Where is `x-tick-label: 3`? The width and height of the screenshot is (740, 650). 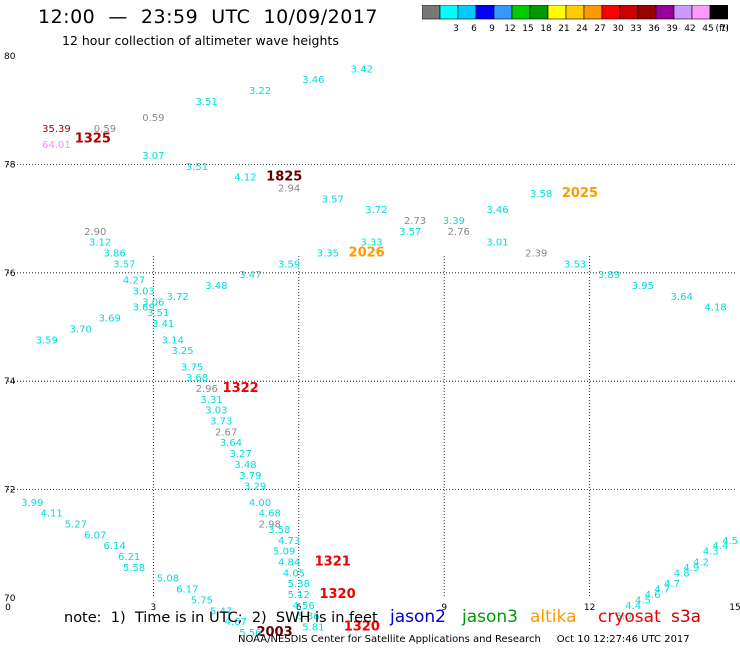 x-tick-label: 3 is located at coordinates (154, 608).